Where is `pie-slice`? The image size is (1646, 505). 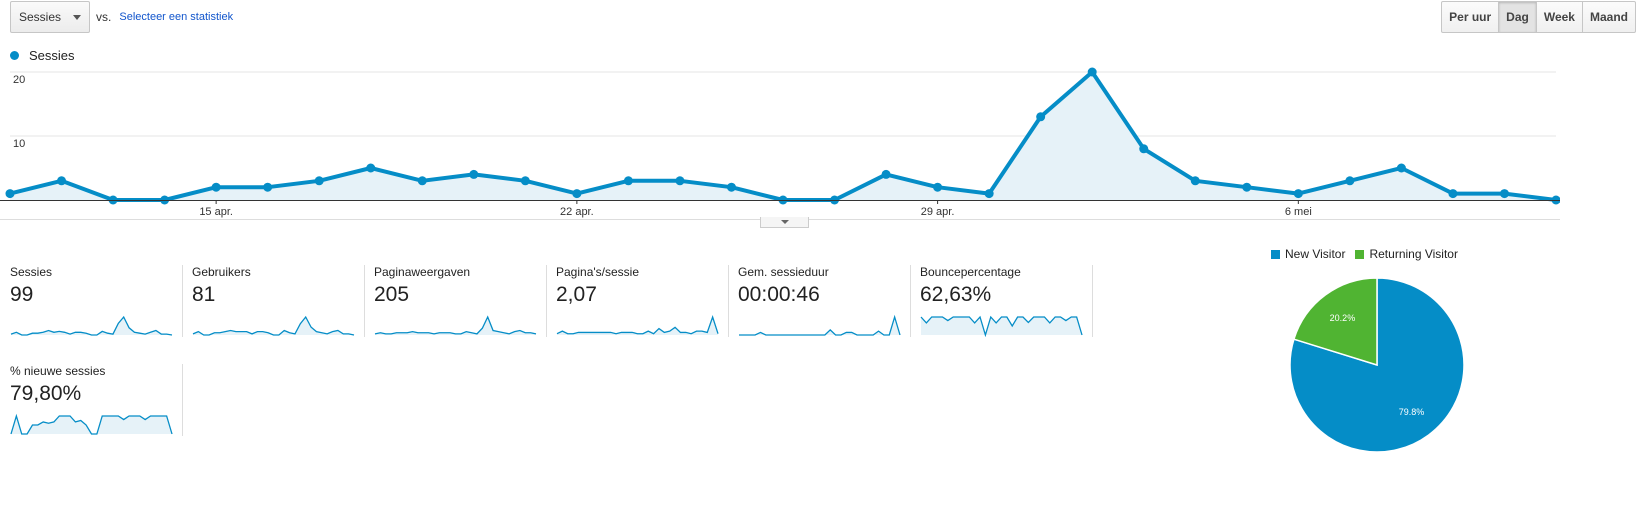
pie-slice is located at coordinates (1335, 322).